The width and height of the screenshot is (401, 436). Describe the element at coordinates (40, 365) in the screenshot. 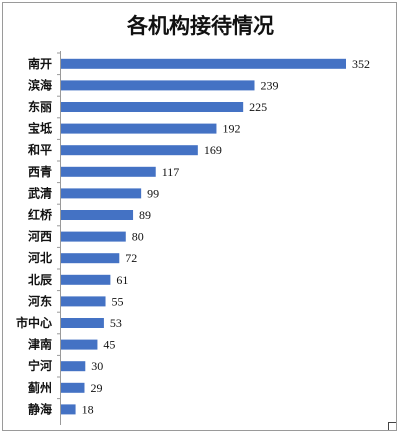

I see `category-label: 宁河` at that location.